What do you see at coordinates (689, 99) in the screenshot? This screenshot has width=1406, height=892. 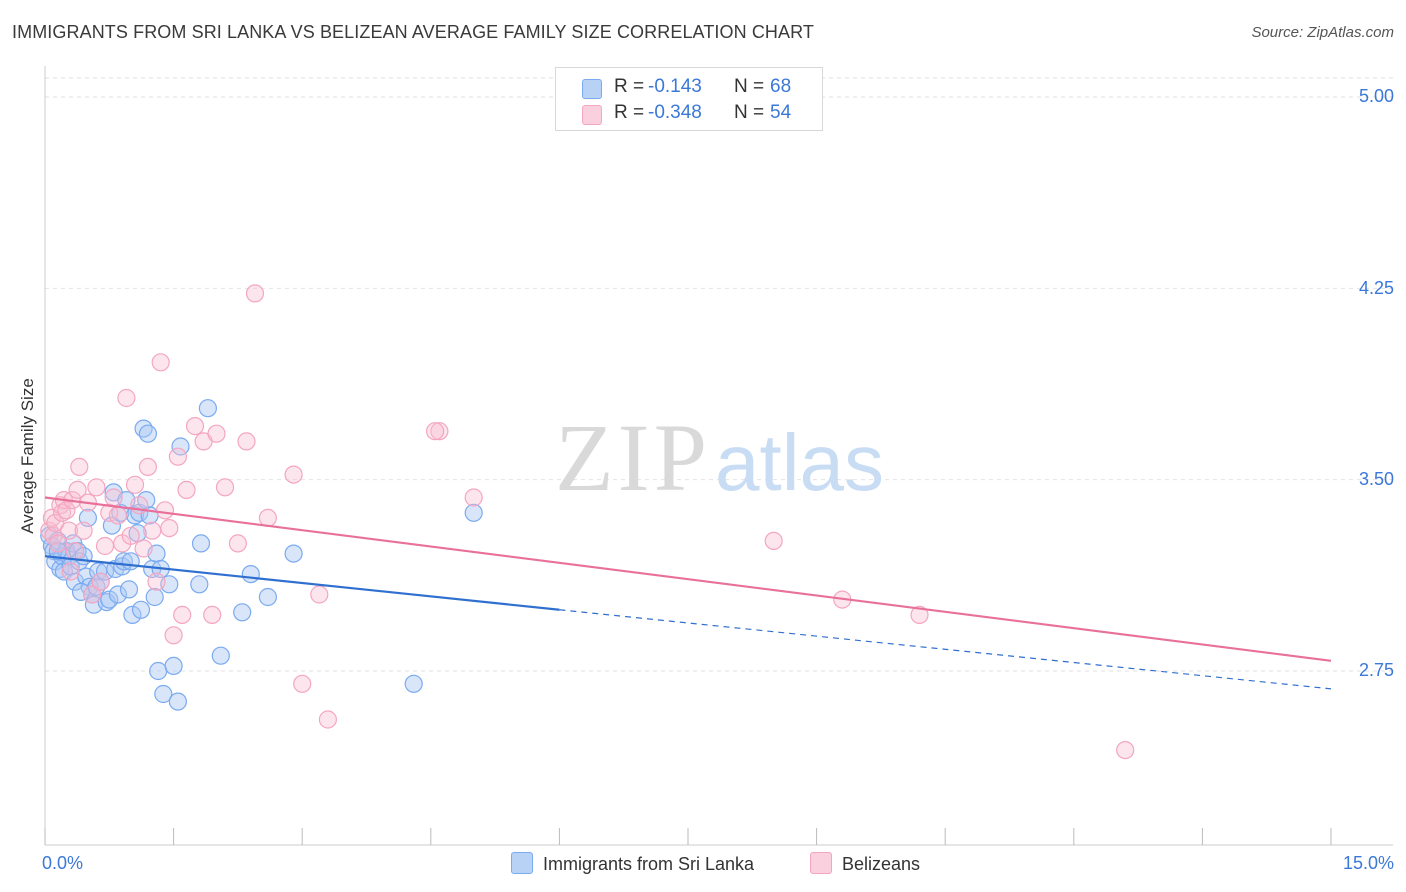 I see `correlation-legend: R = -0.143 N = 68 R = -0.348 N = 54` at bounding box center [689, 99].